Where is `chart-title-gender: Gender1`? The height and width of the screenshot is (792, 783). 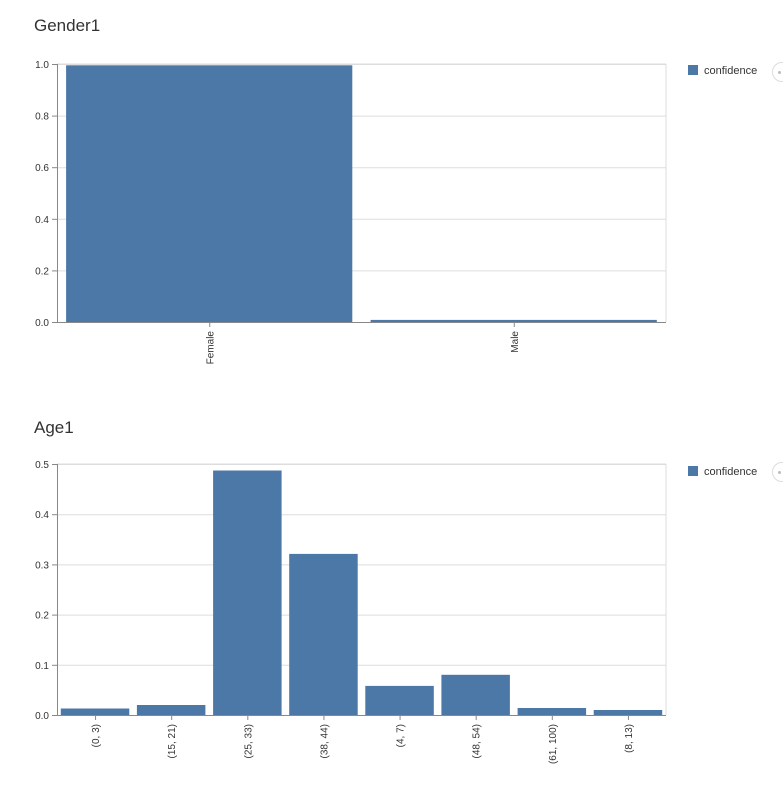
chart-title-gender: Gender1 is located at coordinates (67, 25).